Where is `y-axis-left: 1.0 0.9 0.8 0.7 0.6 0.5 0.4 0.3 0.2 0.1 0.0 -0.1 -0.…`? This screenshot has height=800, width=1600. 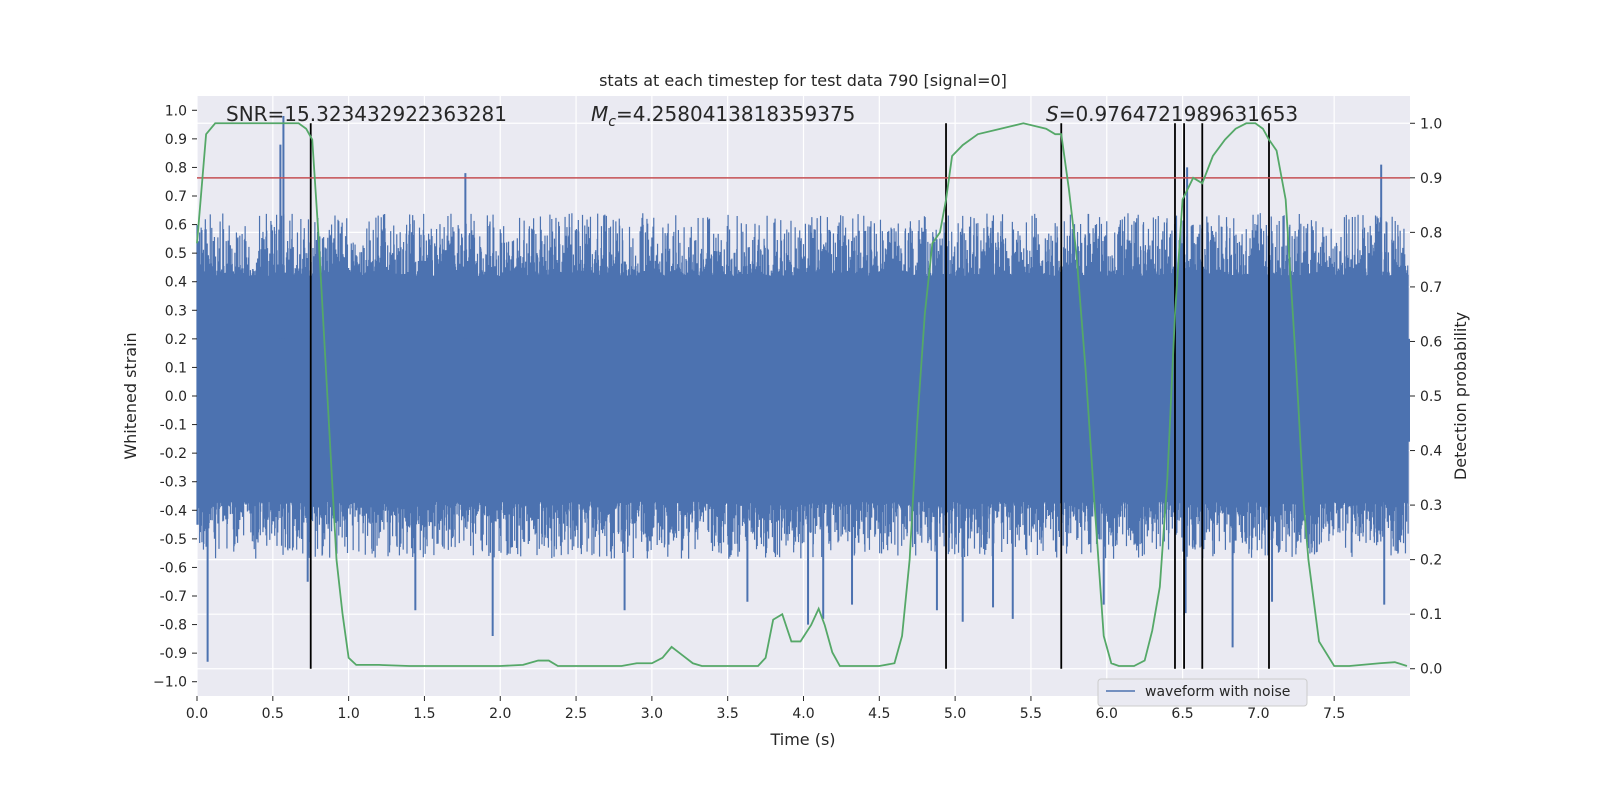
y-axis-left: 1.0 0.9 0.8 0.7 0.6 0.5 0.4 0.3 0.2 0.1 0.0 -0.1 -0.… is located at coordinates (175, 397).